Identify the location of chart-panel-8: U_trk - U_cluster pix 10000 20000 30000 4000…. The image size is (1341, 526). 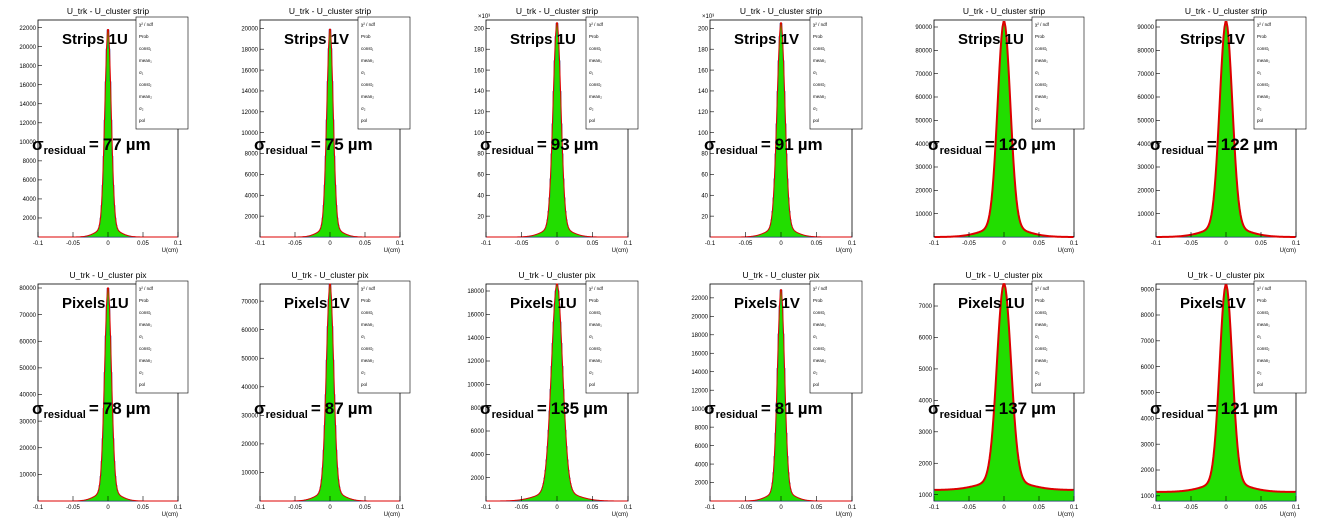
(326, 394).